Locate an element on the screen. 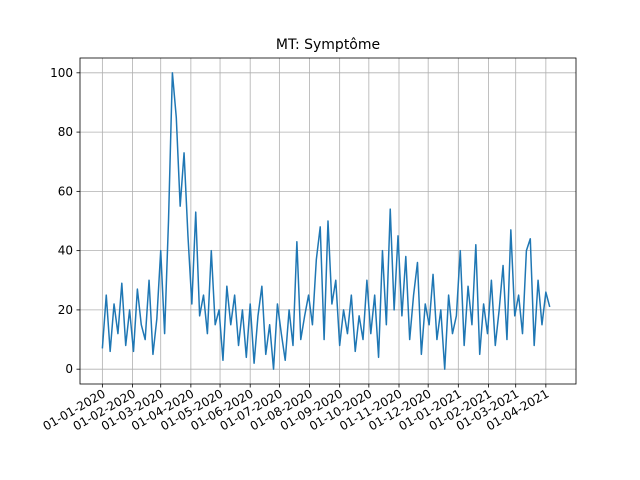 Image resolution: width=640 pixels, height=480 pixels. y-tick-label: 20 is located at coordinates (65, 310).